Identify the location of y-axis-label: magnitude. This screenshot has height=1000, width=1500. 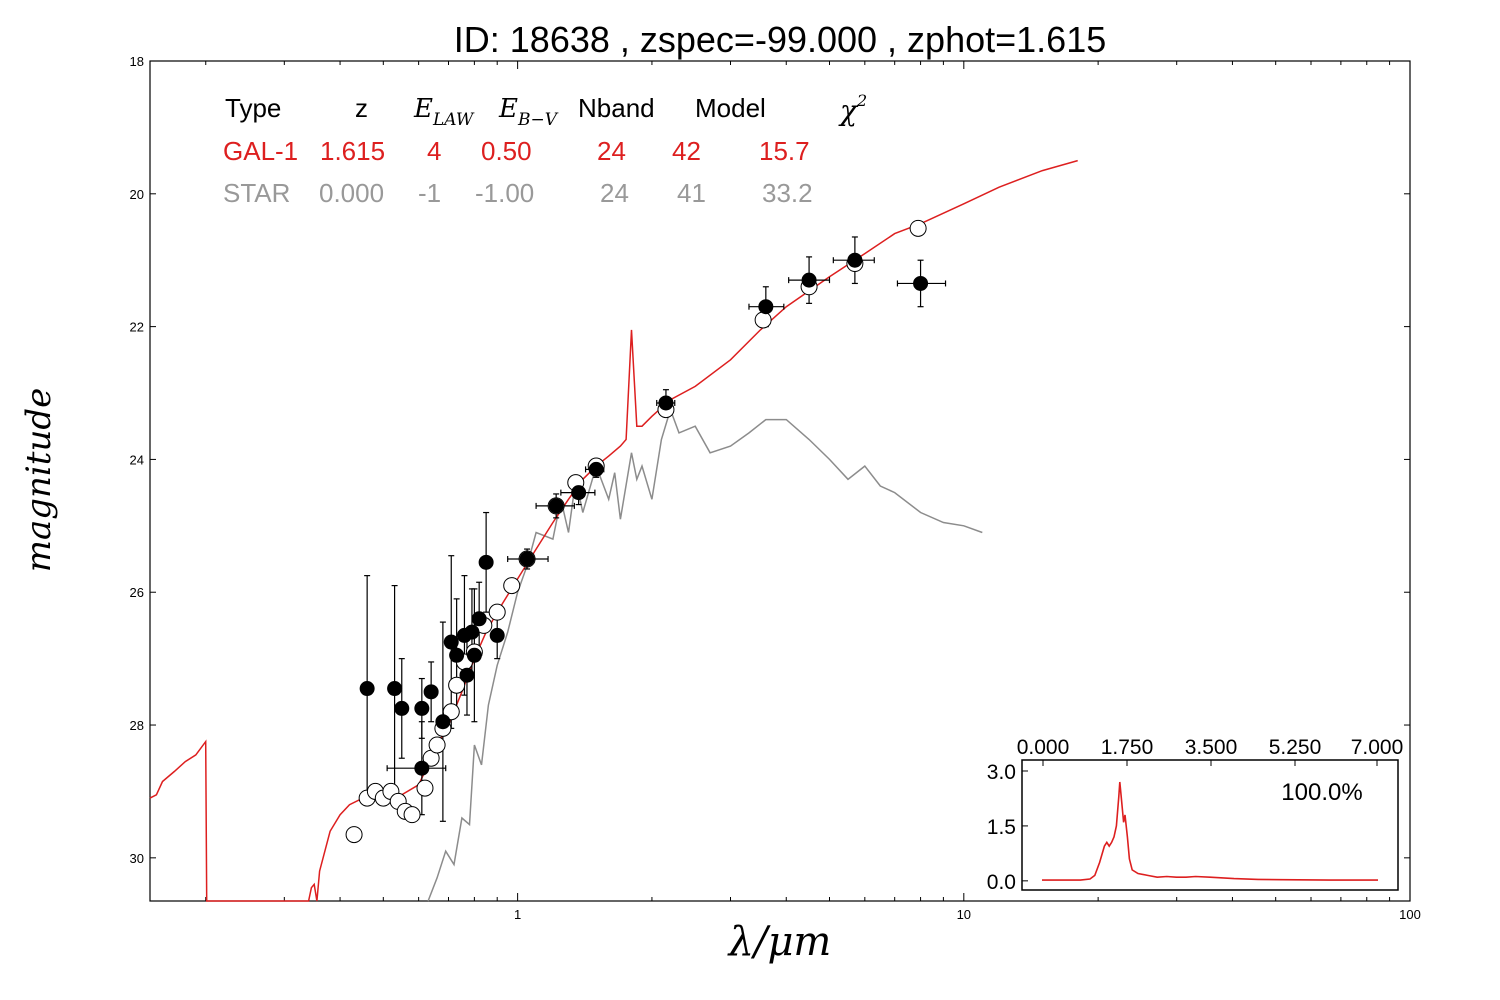
(39, 480).